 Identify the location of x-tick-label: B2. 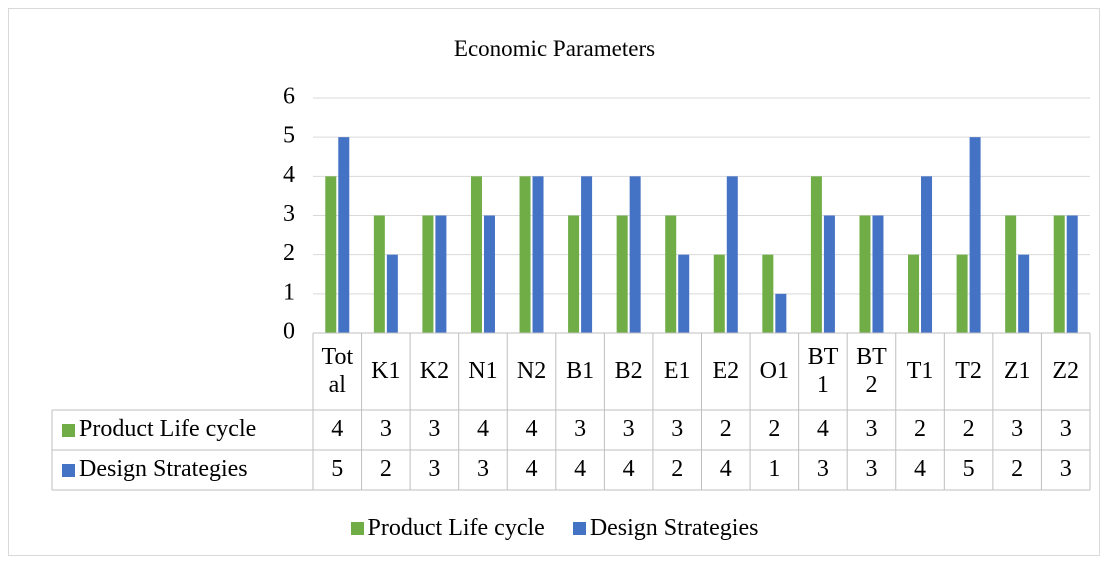
(628, 370).